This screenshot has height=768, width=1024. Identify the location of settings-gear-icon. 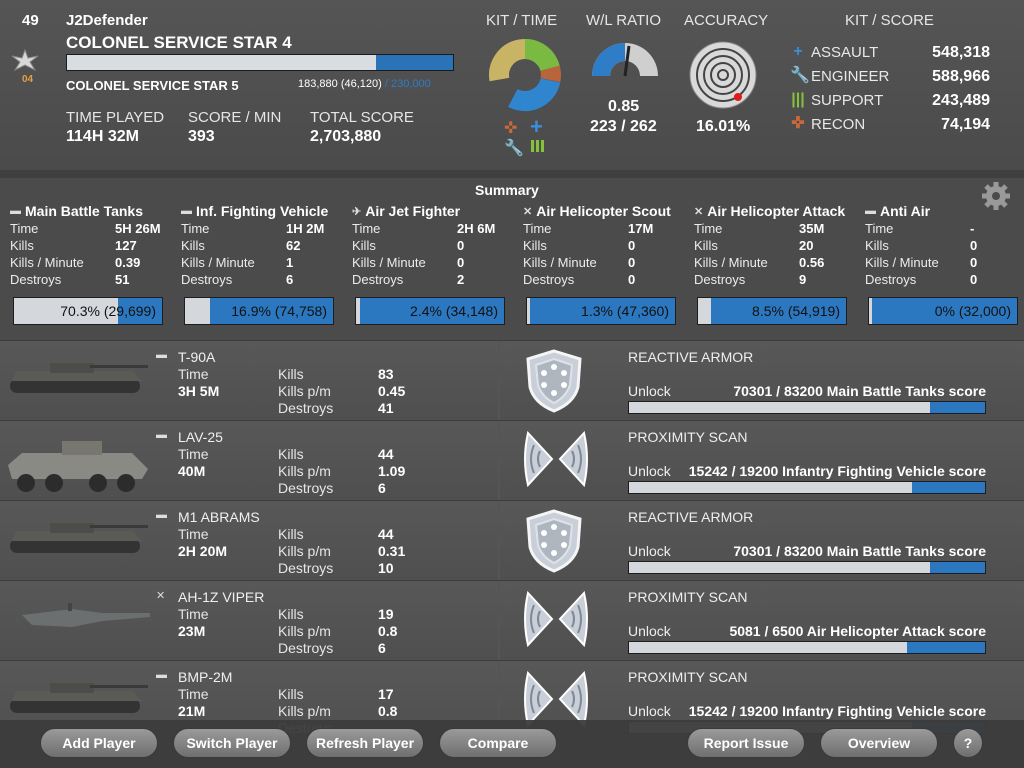
(996, 196).